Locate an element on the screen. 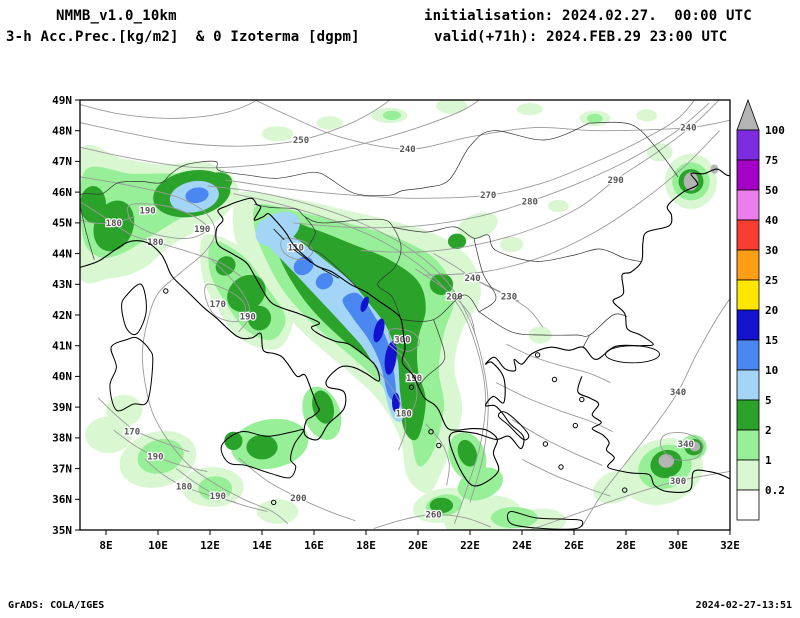  colorbar-tick-label: 5 is located at coordinates (768, 400).